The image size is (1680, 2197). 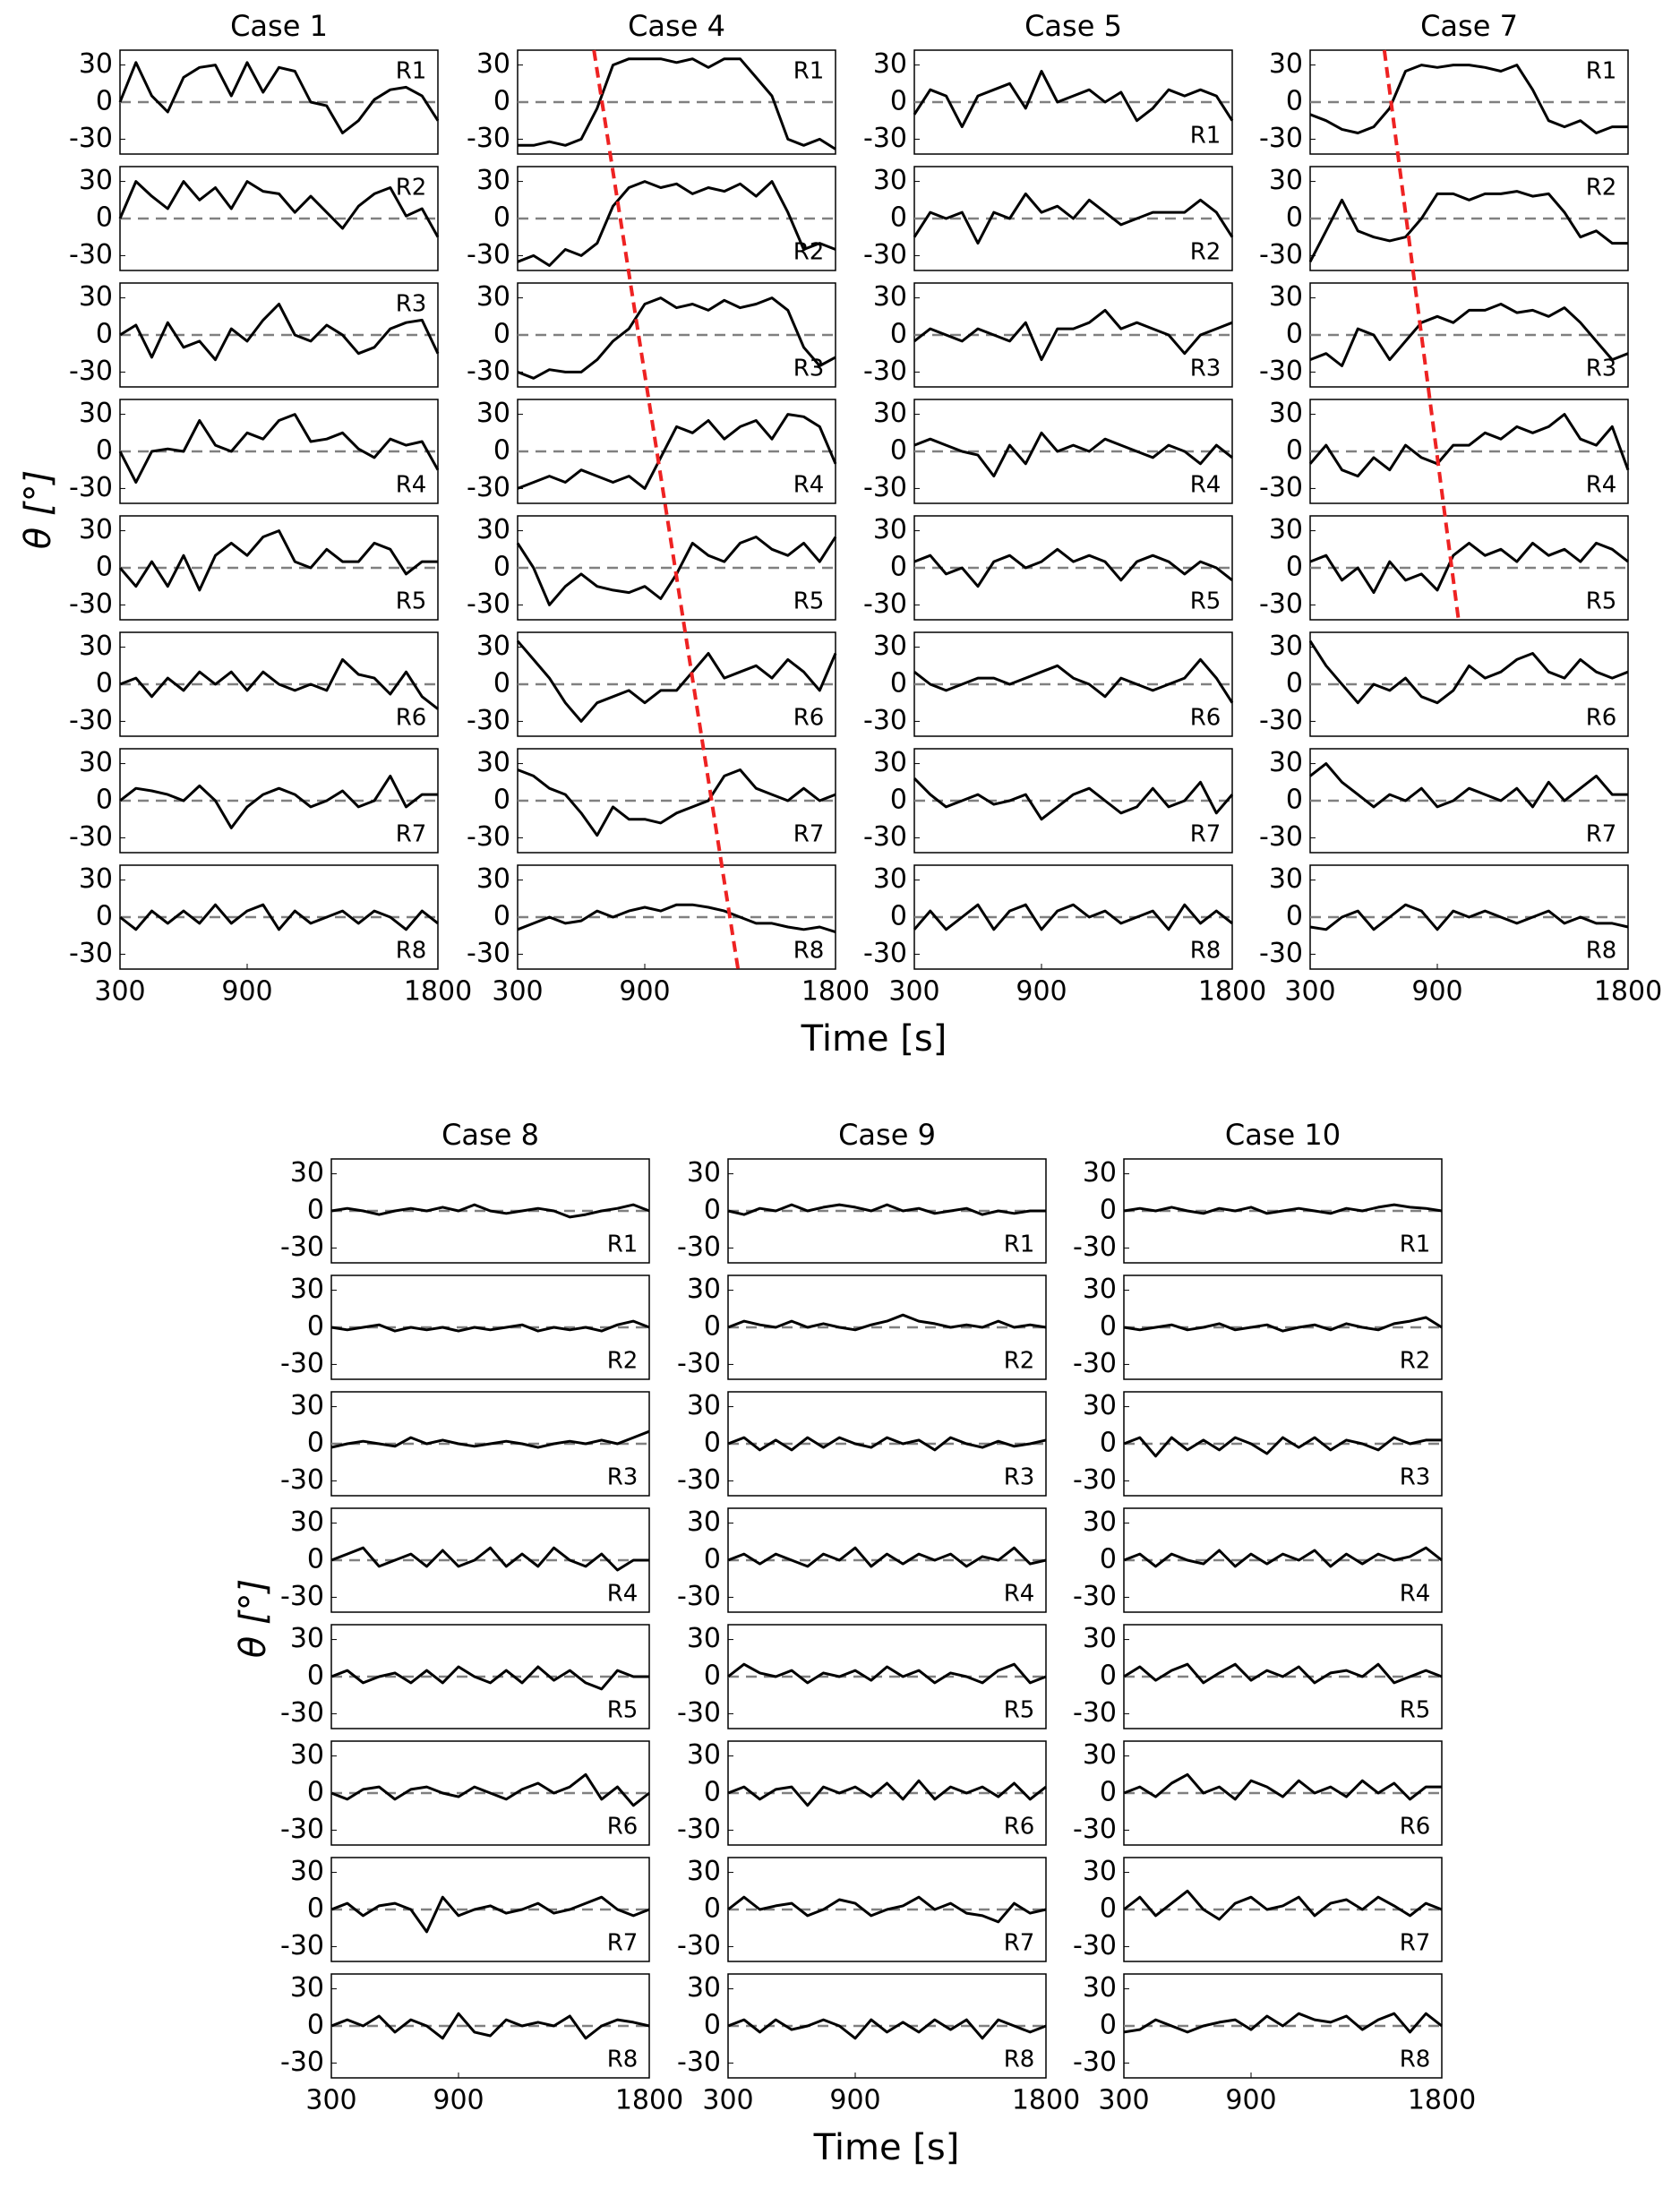 What do you see at coordinates (1421, 335) in the screenshot?
I see `front-line` at bounding box center [1421, 335].